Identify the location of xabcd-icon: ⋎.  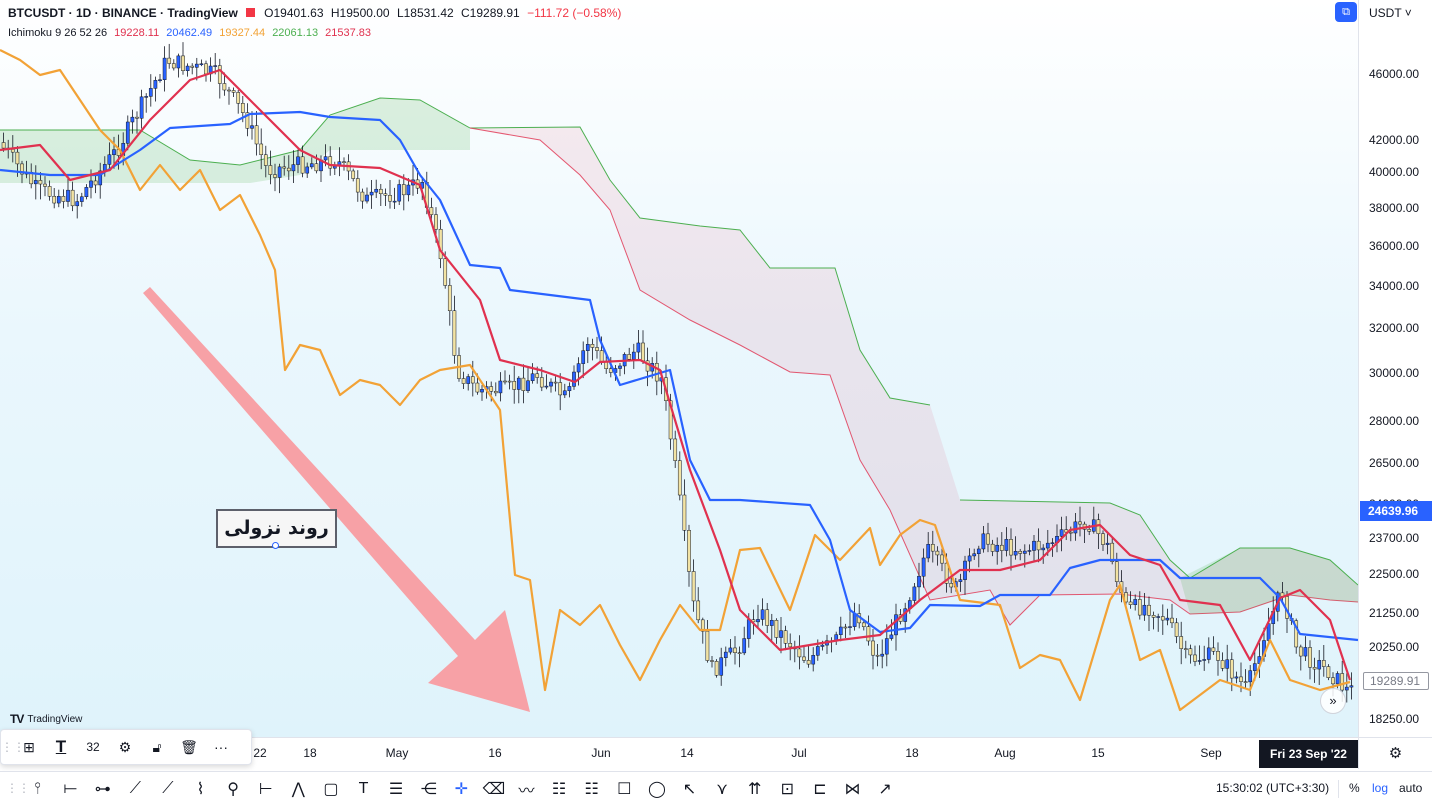
(722, 789).